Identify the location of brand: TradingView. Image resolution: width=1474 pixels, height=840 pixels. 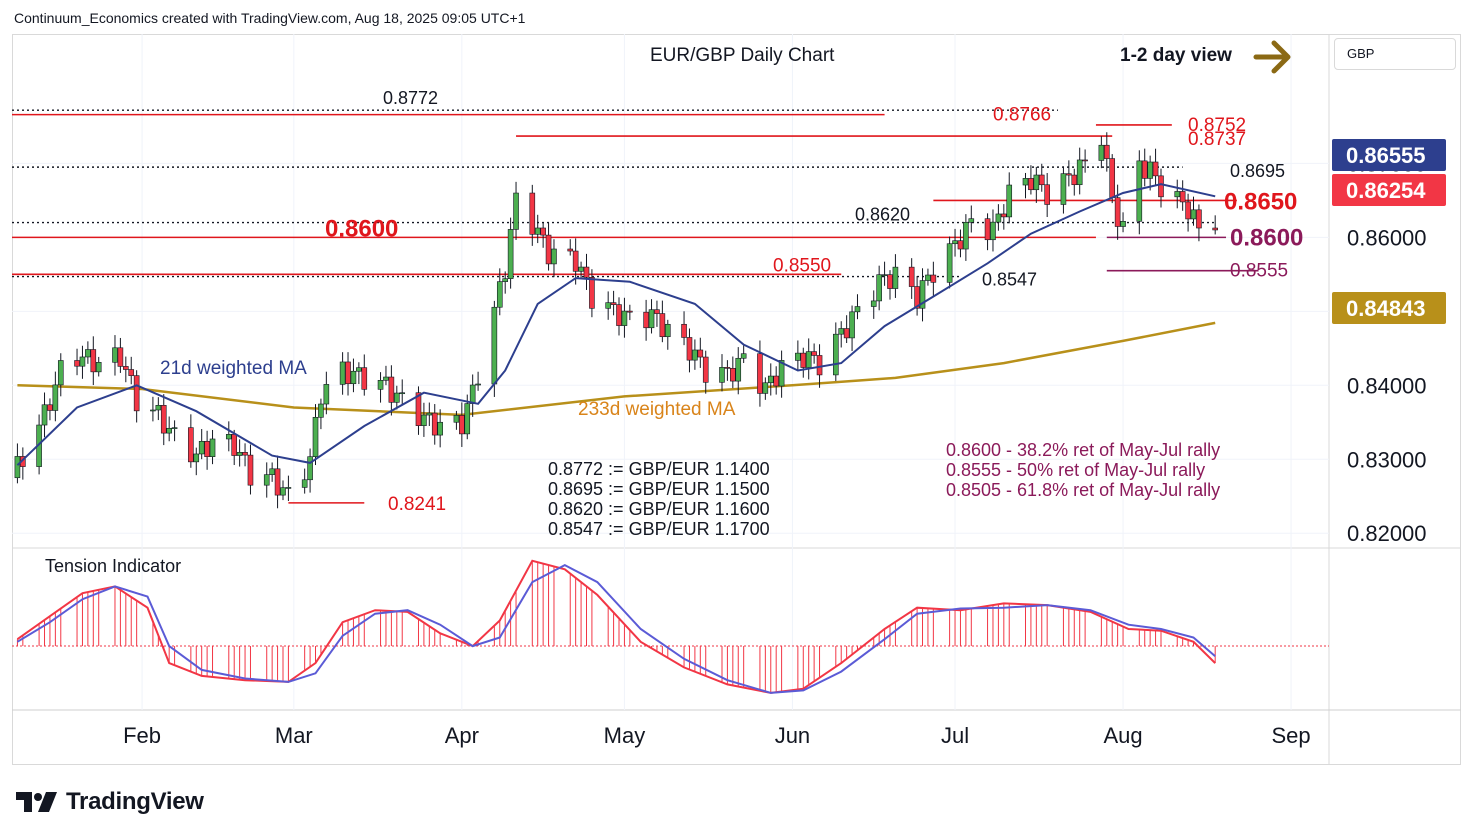
(110, 802).